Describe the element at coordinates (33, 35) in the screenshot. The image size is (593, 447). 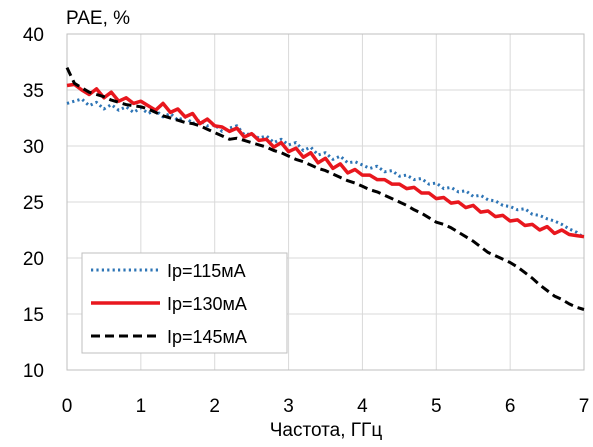
I see `y-tick-label: 40` at that location.